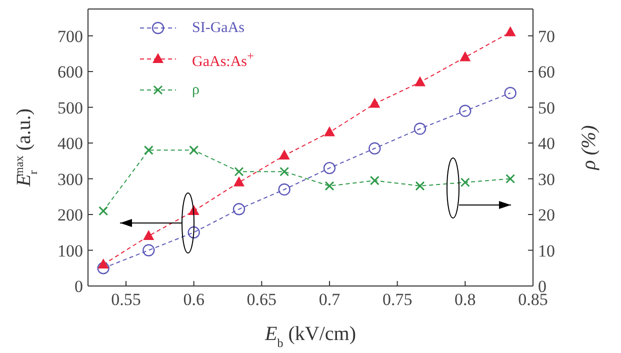 Image resolution: width=621 pixels, height=353 pixels. I want to click on legend-label: SI-GaAs, so click(218, 28).